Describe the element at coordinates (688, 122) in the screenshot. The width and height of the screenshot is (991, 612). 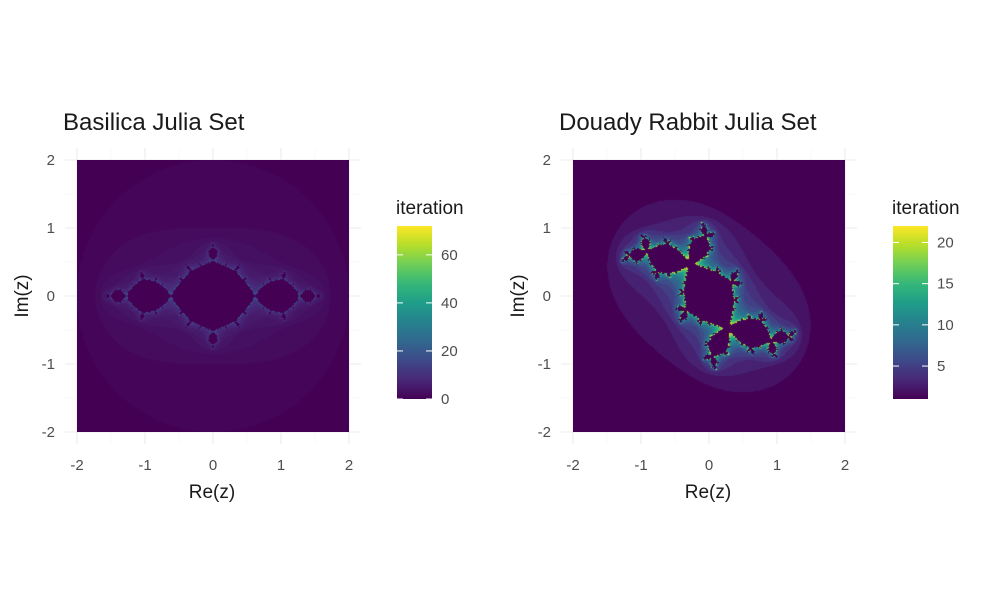
I see `chart-title: Douady Rabbit Julia Set` at that location.